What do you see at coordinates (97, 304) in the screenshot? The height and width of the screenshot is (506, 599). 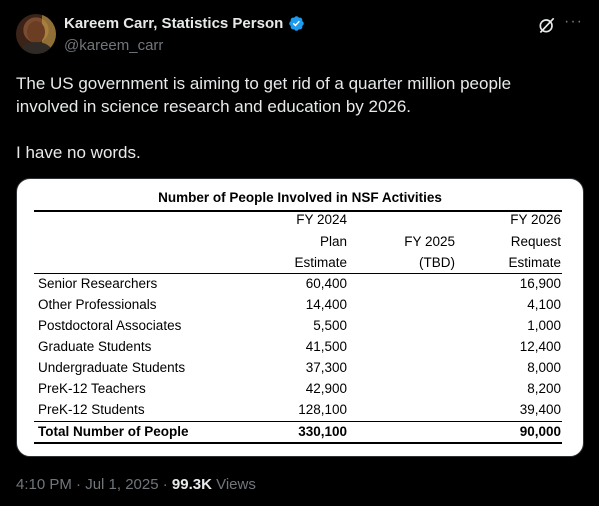 I see `row-label: Other Professionals` at bounding box center [97, 304].